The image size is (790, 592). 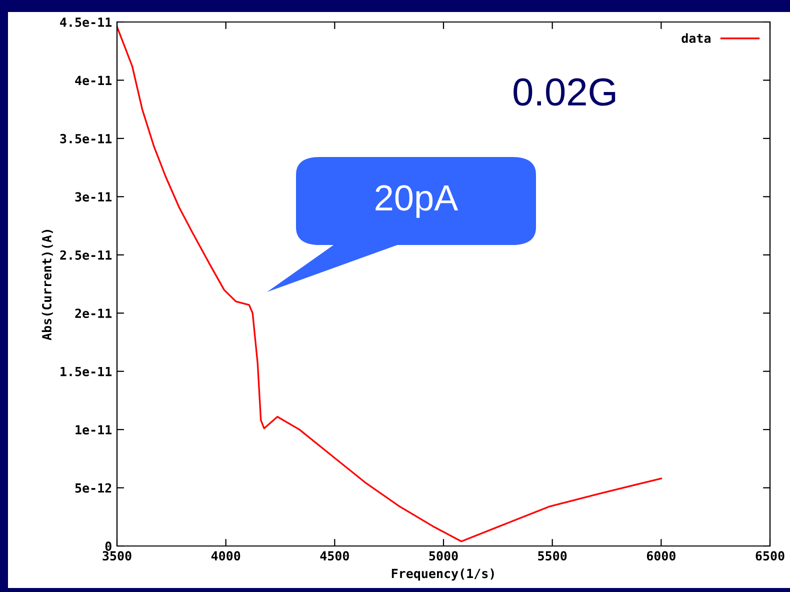 I want to click on x-tick-label: 4000, so click(x=225, y=556).